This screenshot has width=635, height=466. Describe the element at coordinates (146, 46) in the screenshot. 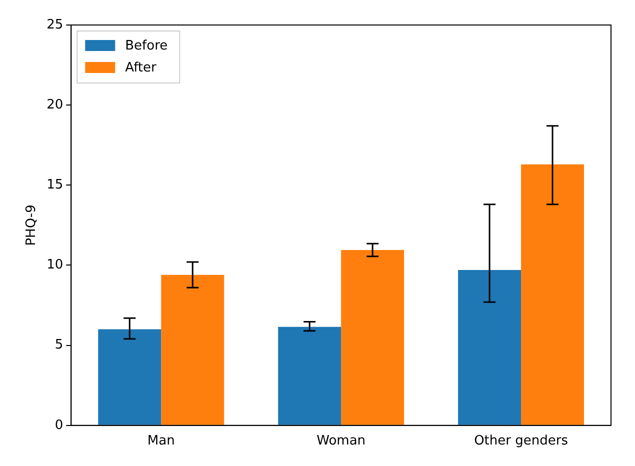

I see `legend-label: Before` at that location.